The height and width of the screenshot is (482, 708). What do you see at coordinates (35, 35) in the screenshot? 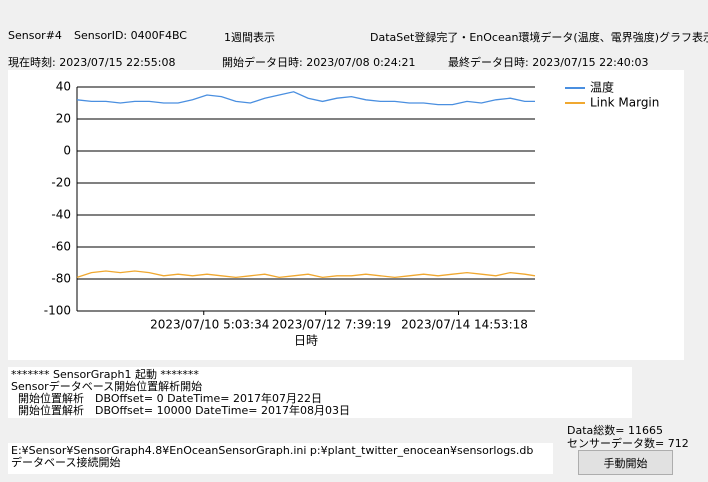
I see `sensor-label: Sensor#4` at bounding box center [35, 35].